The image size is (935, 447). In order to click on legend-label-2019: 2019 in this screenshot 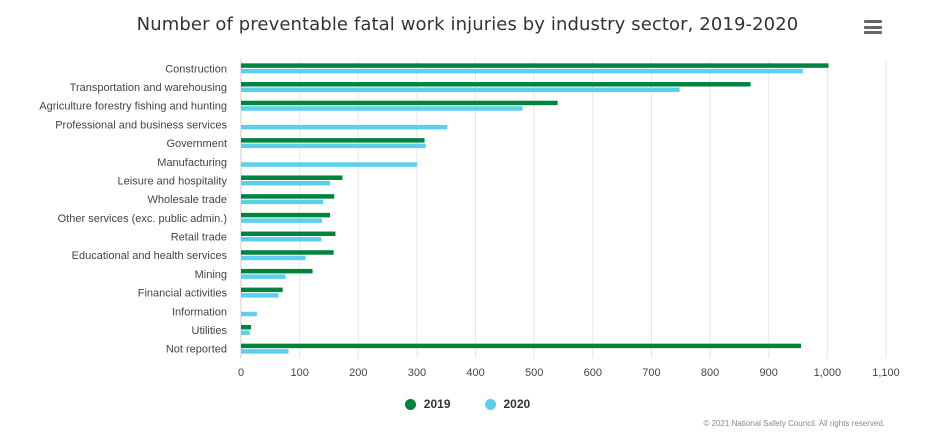, I will do `click(437, 404)`.